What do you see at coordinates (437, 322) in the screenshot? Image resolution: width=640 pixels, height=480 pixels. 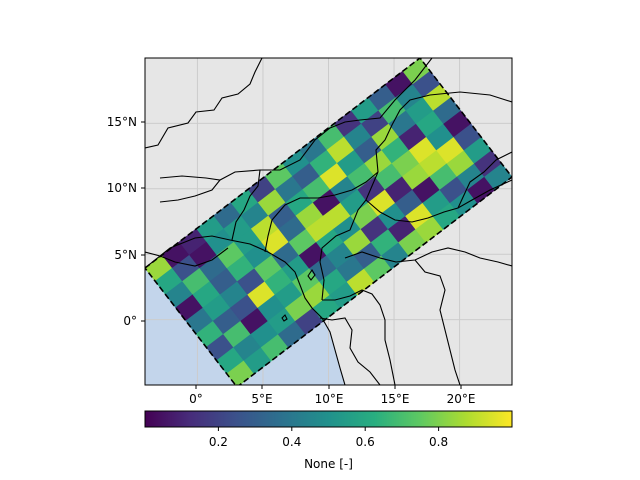 I see `border-east` at bounding box center [437, 322].